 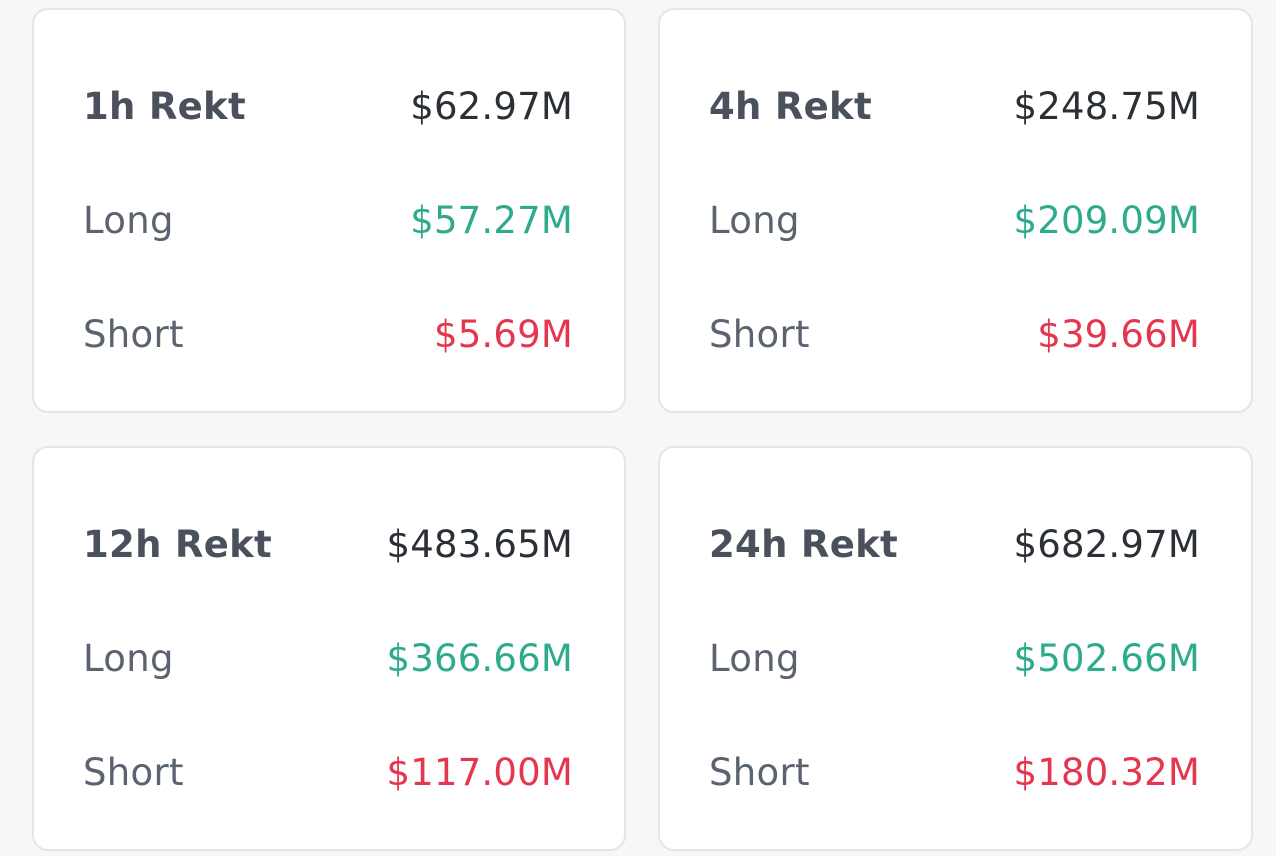 What do you see at coordinates (164, 106) in the screenshot?
I see `card-title: 1h Rekt` at bounding box center [164, 106].